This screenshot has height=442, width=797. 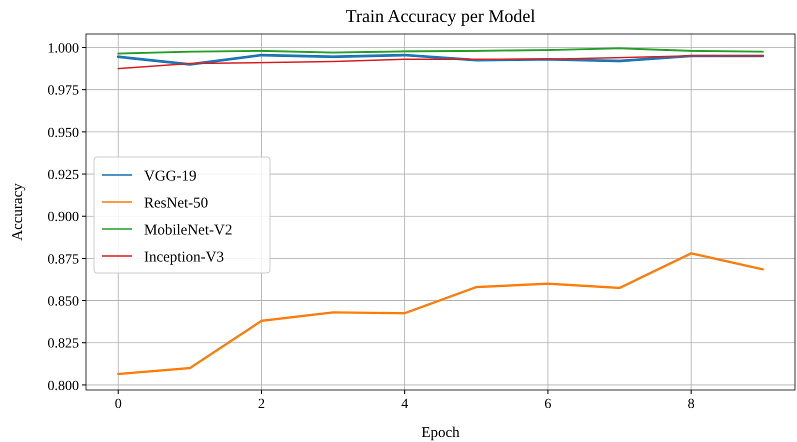 I want to click on x-tick-label: 6, so click(x=548, y=404).